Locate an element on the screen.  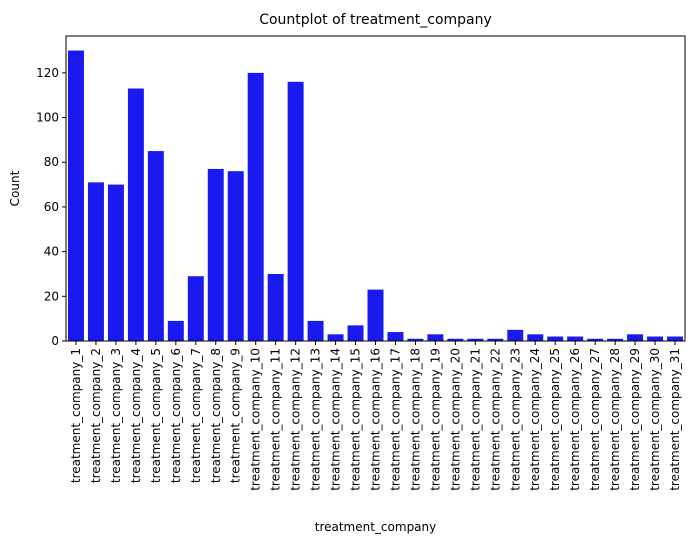
x-tick-label: treatment_company_22 is located at coordinates (495, 419).